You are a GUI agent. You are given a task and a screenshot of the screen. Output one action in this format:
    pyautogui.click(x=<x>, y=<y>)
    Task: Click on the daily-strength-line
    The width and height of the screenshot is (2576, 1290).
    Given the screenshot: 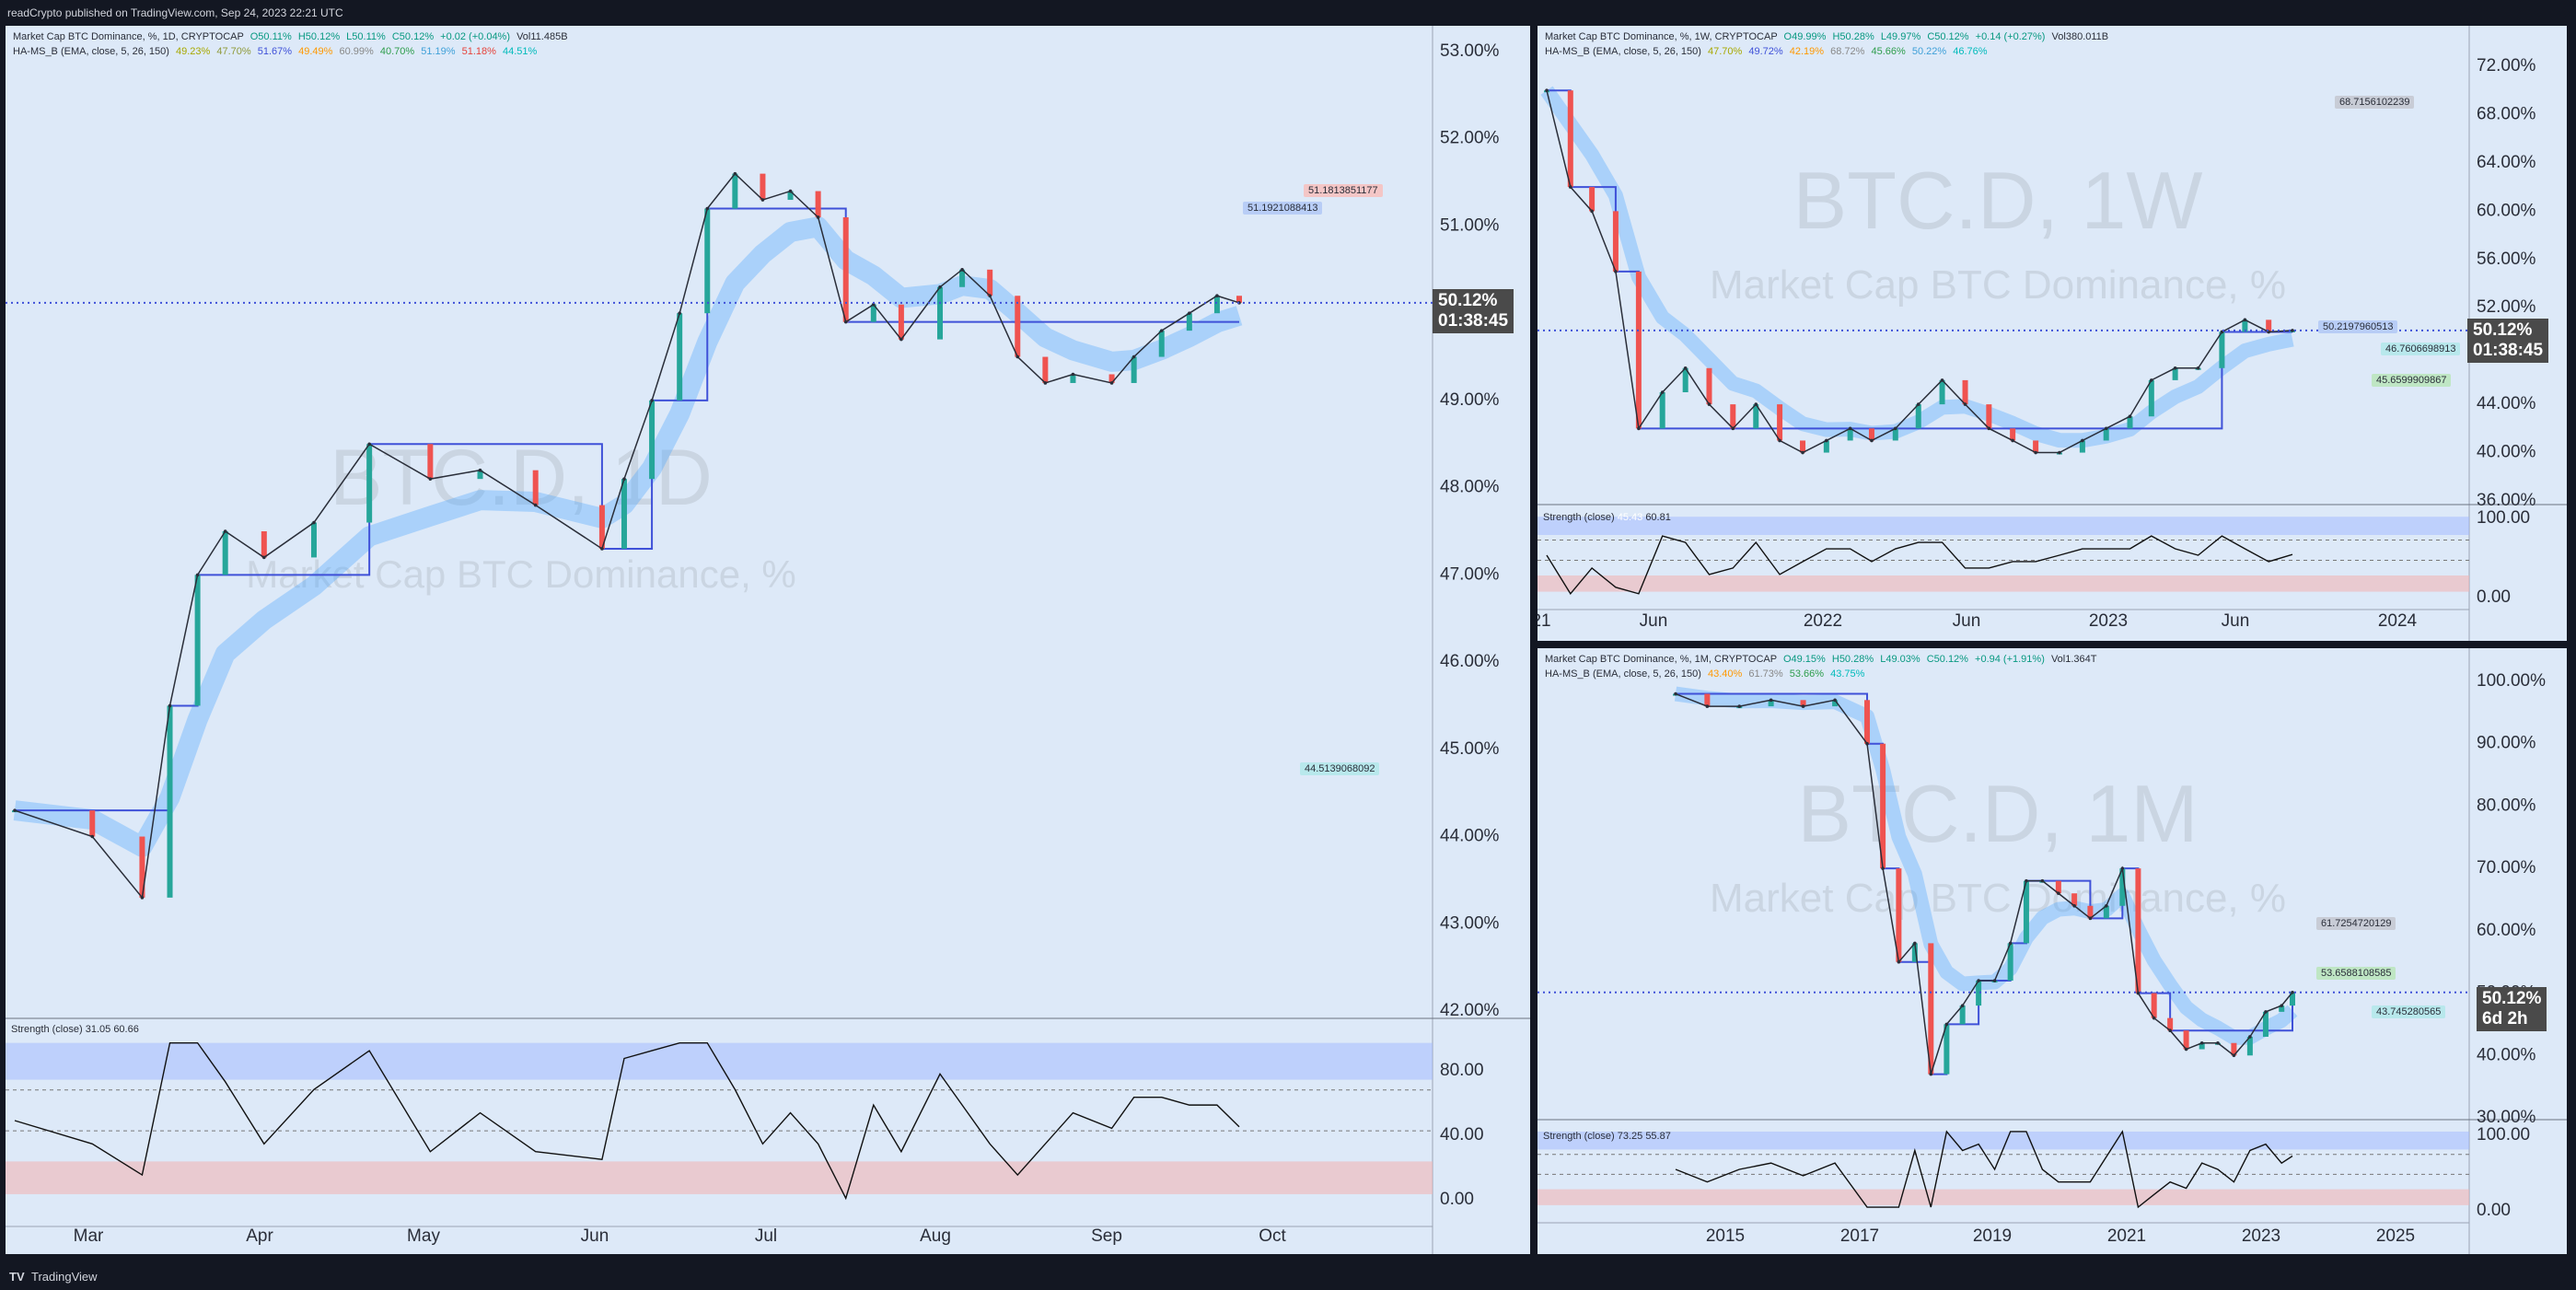 What is the action you would take?
    pyautogui.click(x=627, y=1121)
    